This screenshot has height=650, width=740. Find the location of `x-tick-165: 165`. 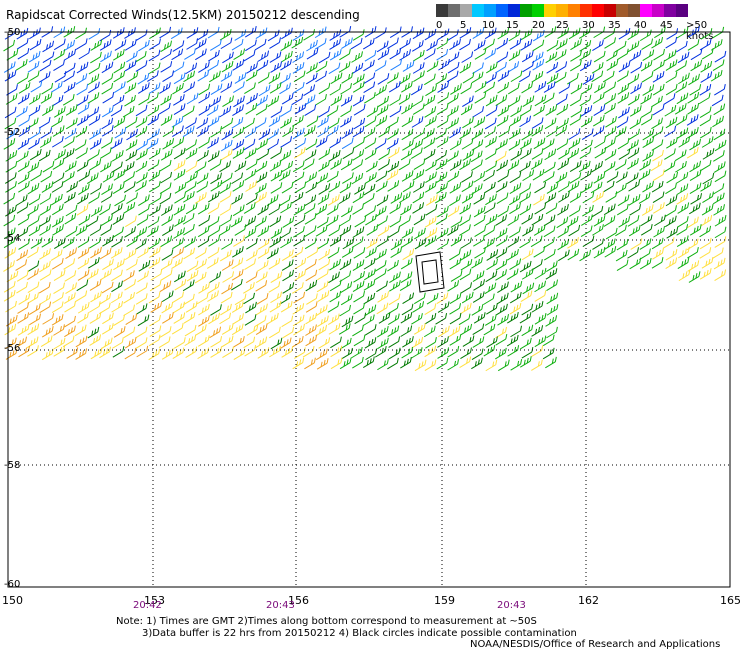

x-tick-165: 165 is located at coordinates (730, 600).